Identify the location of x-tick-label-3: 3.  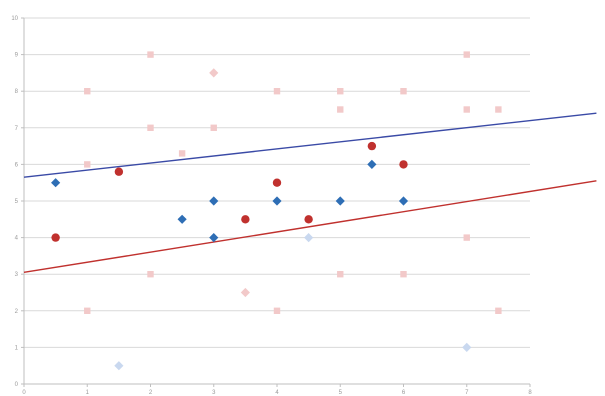
(214, 393).